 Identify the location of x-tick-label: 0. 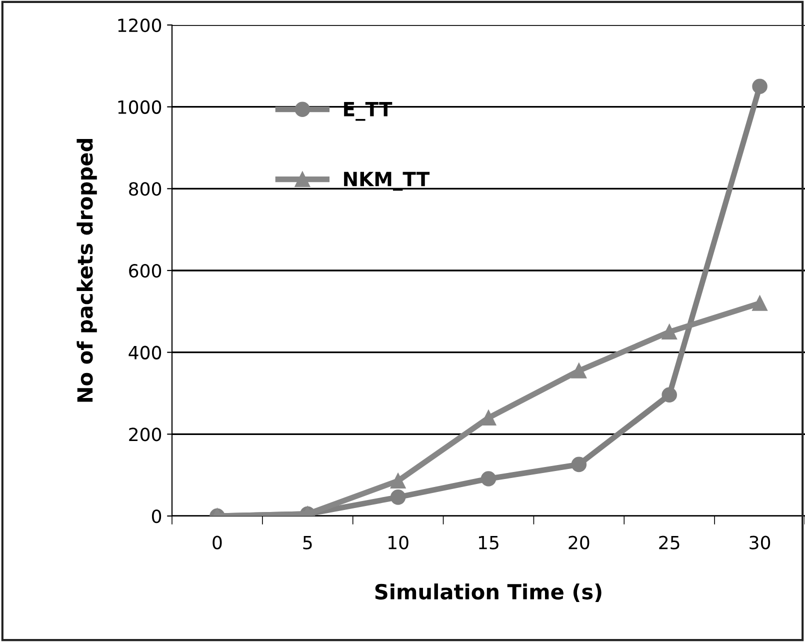
(217, 543).